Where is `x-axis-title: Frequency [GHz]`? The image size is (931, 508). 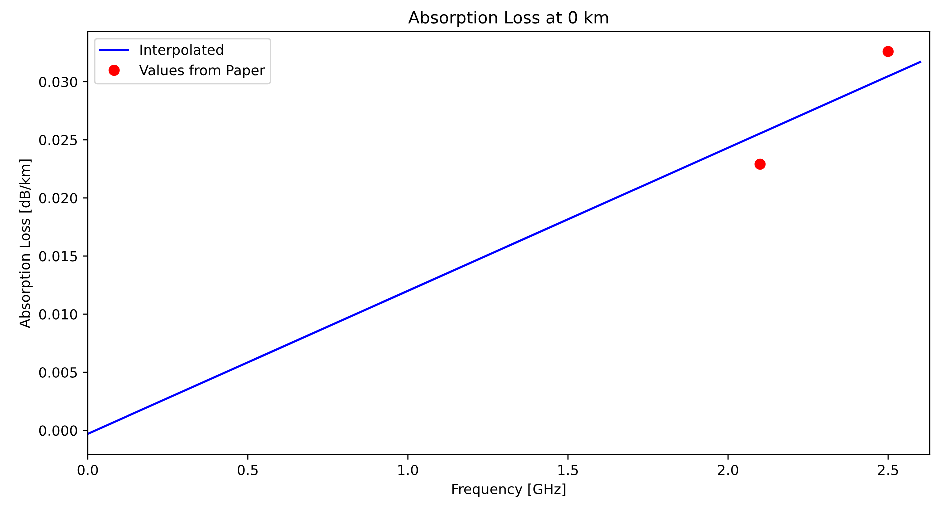 x-axis-title: Frequency [GHz] is located at coordinates (509, 491).